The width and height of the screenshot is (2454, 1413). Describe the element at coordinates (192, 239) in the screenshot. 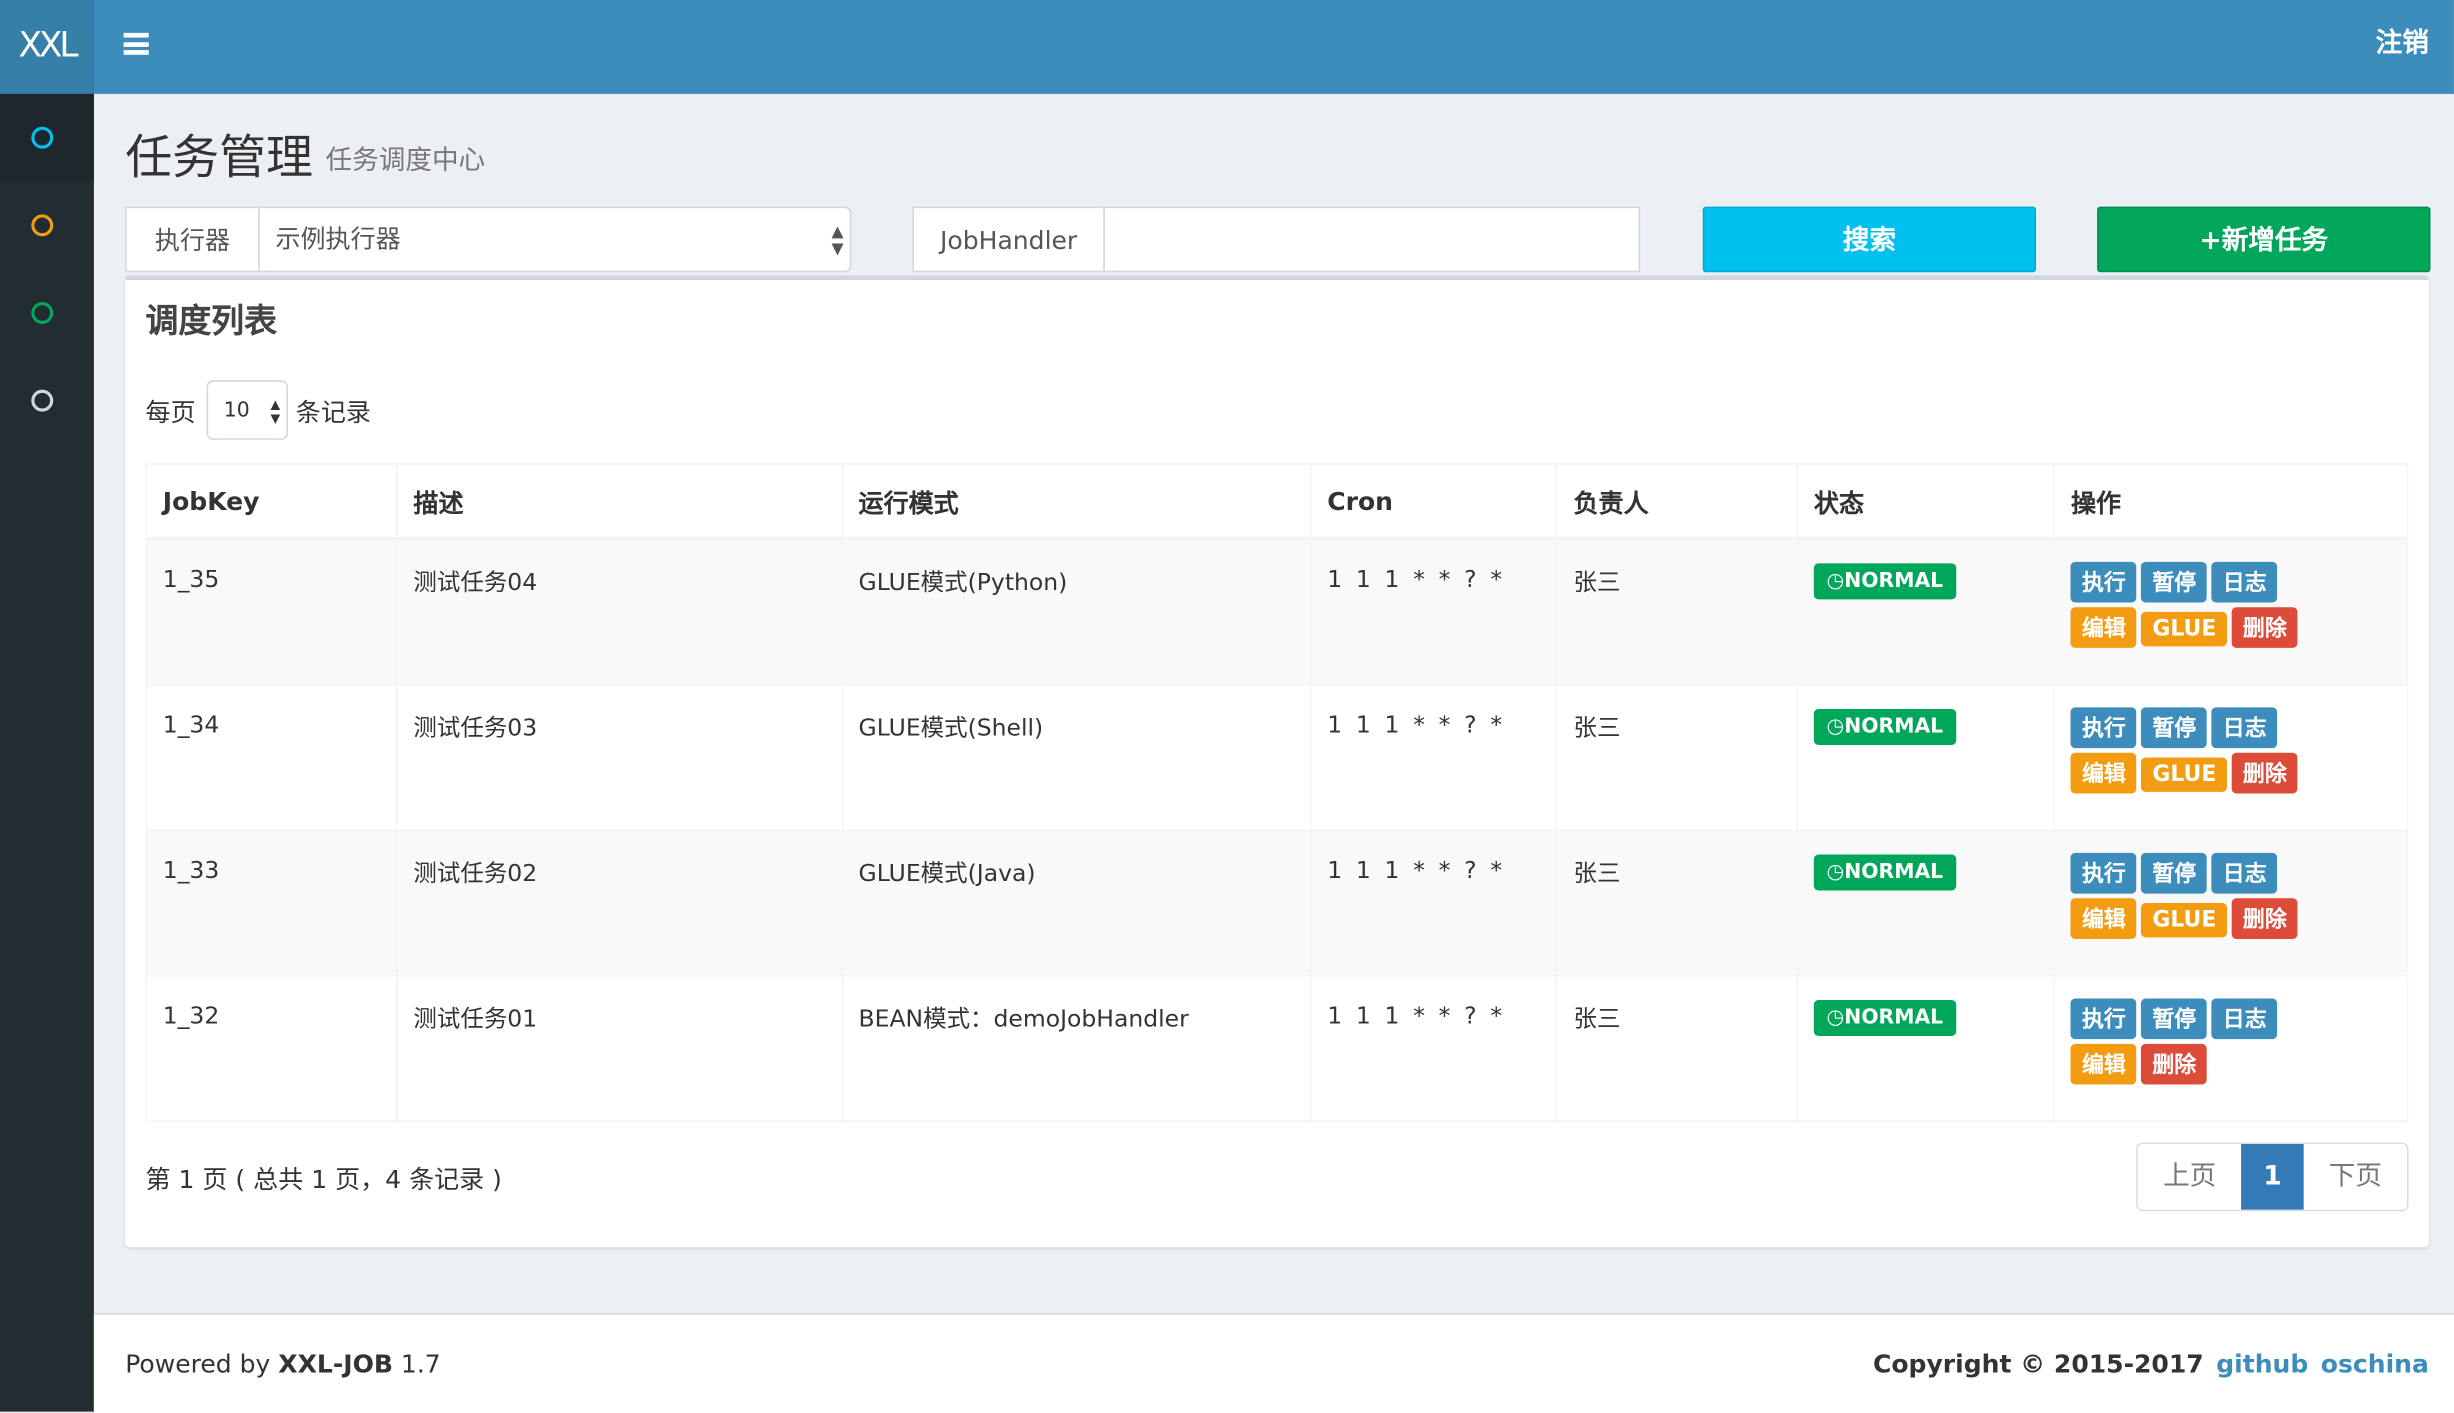

I see `executor-label: 执行器` at that location.